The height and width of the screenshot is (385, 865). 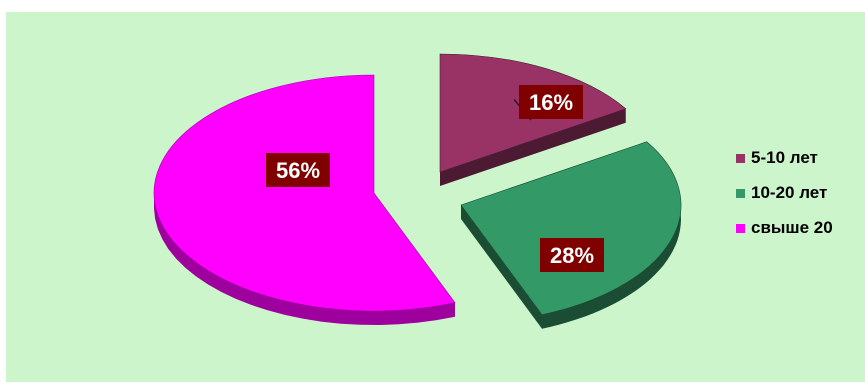 I want to click on legend: 5-10 лет 10-20 лет свыше 20, so click(x=784, y=199).